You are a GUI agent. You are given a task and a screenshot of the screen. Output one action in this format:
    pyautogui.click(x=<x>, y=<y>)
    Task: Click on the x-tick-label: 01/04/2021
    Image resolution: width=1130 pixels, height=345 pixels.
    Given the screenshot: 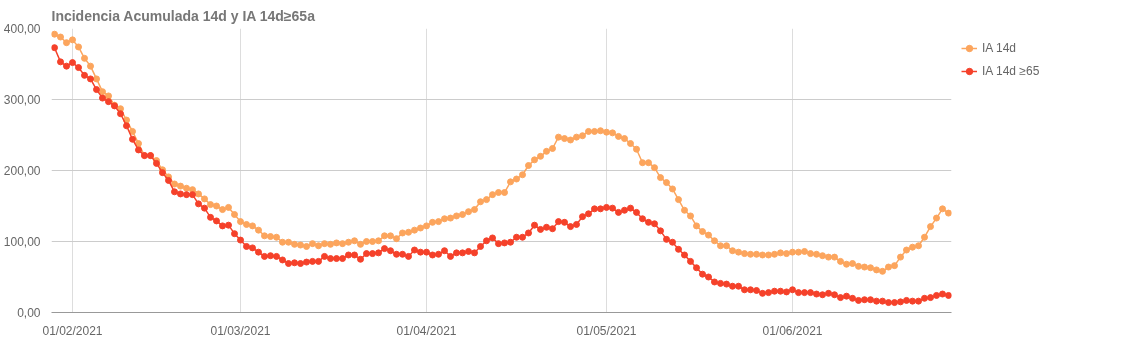 What is the action you would take?
    pyautogui.click(x=426, y=330)
    